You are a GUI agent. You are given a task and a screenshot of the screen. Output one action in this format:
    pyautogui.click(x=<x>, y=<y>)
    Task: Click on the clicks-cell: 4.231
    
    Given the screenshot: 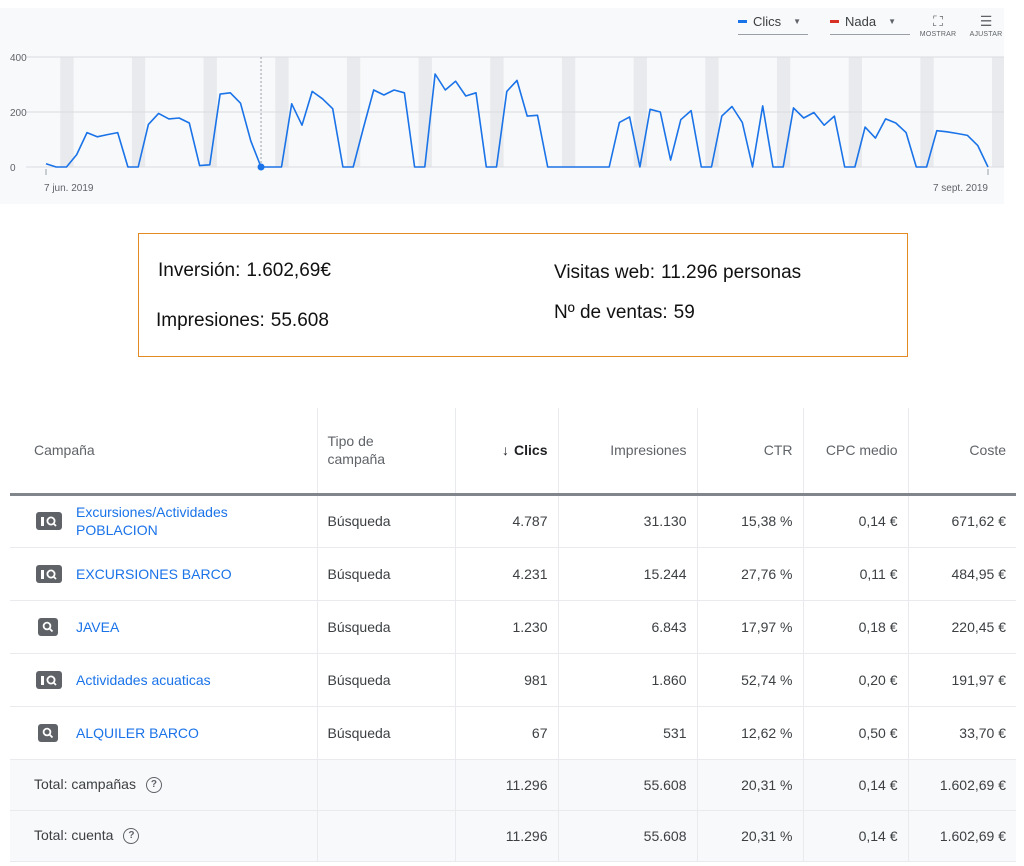 What is the action you would take?
    pyautogui.click(x=506, y=574)
    